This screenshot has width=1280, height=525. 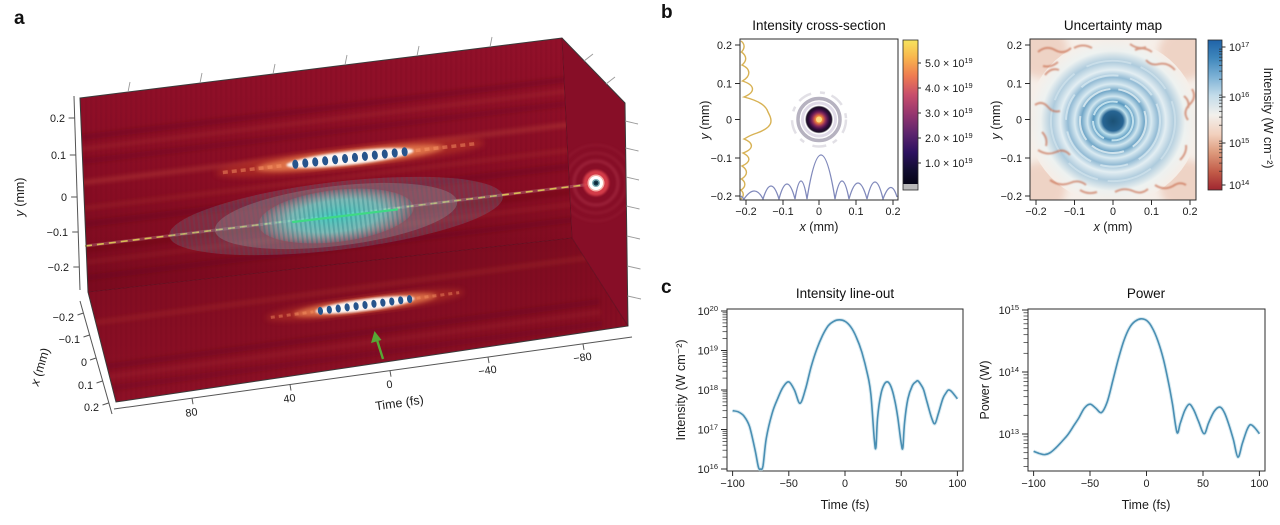 I want to click on c1-x-tick: −50, so click(x=789, y=484).